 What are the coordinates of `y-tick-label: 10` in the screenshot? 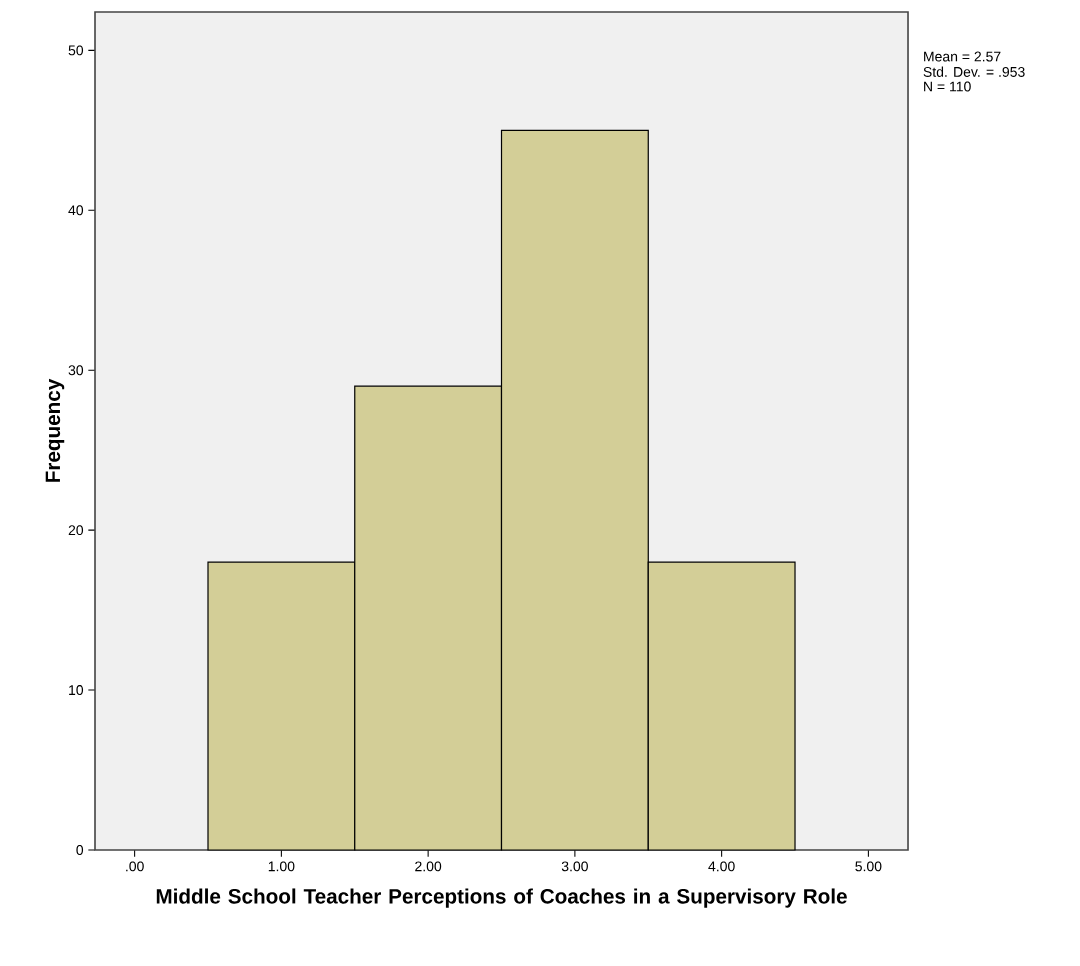 It's located at (76, 690).